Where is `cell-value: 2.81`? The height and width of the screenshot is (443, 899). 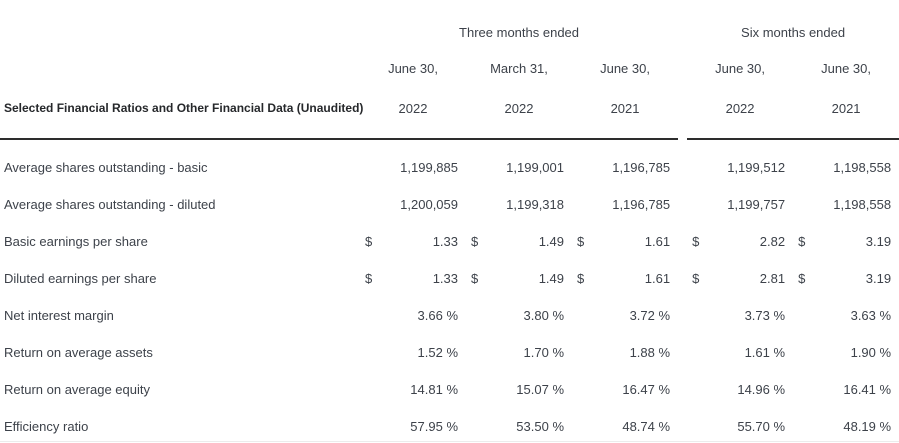 cell-value: 2.81 is located at coordinates (749, 278).